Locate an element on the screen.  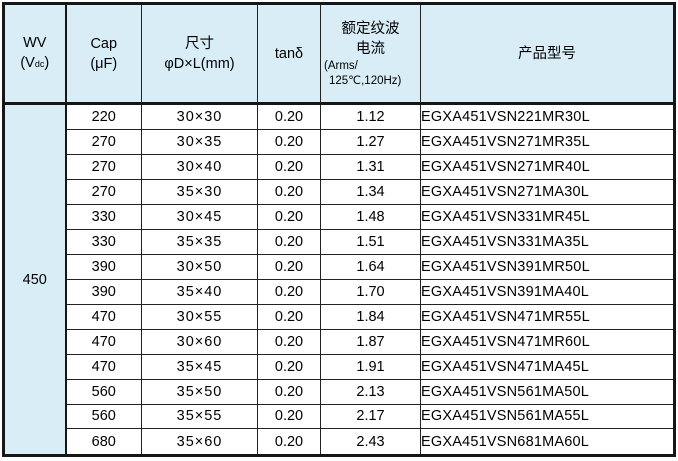
cell-size: 35×50 is located at coordinates (199, 391).